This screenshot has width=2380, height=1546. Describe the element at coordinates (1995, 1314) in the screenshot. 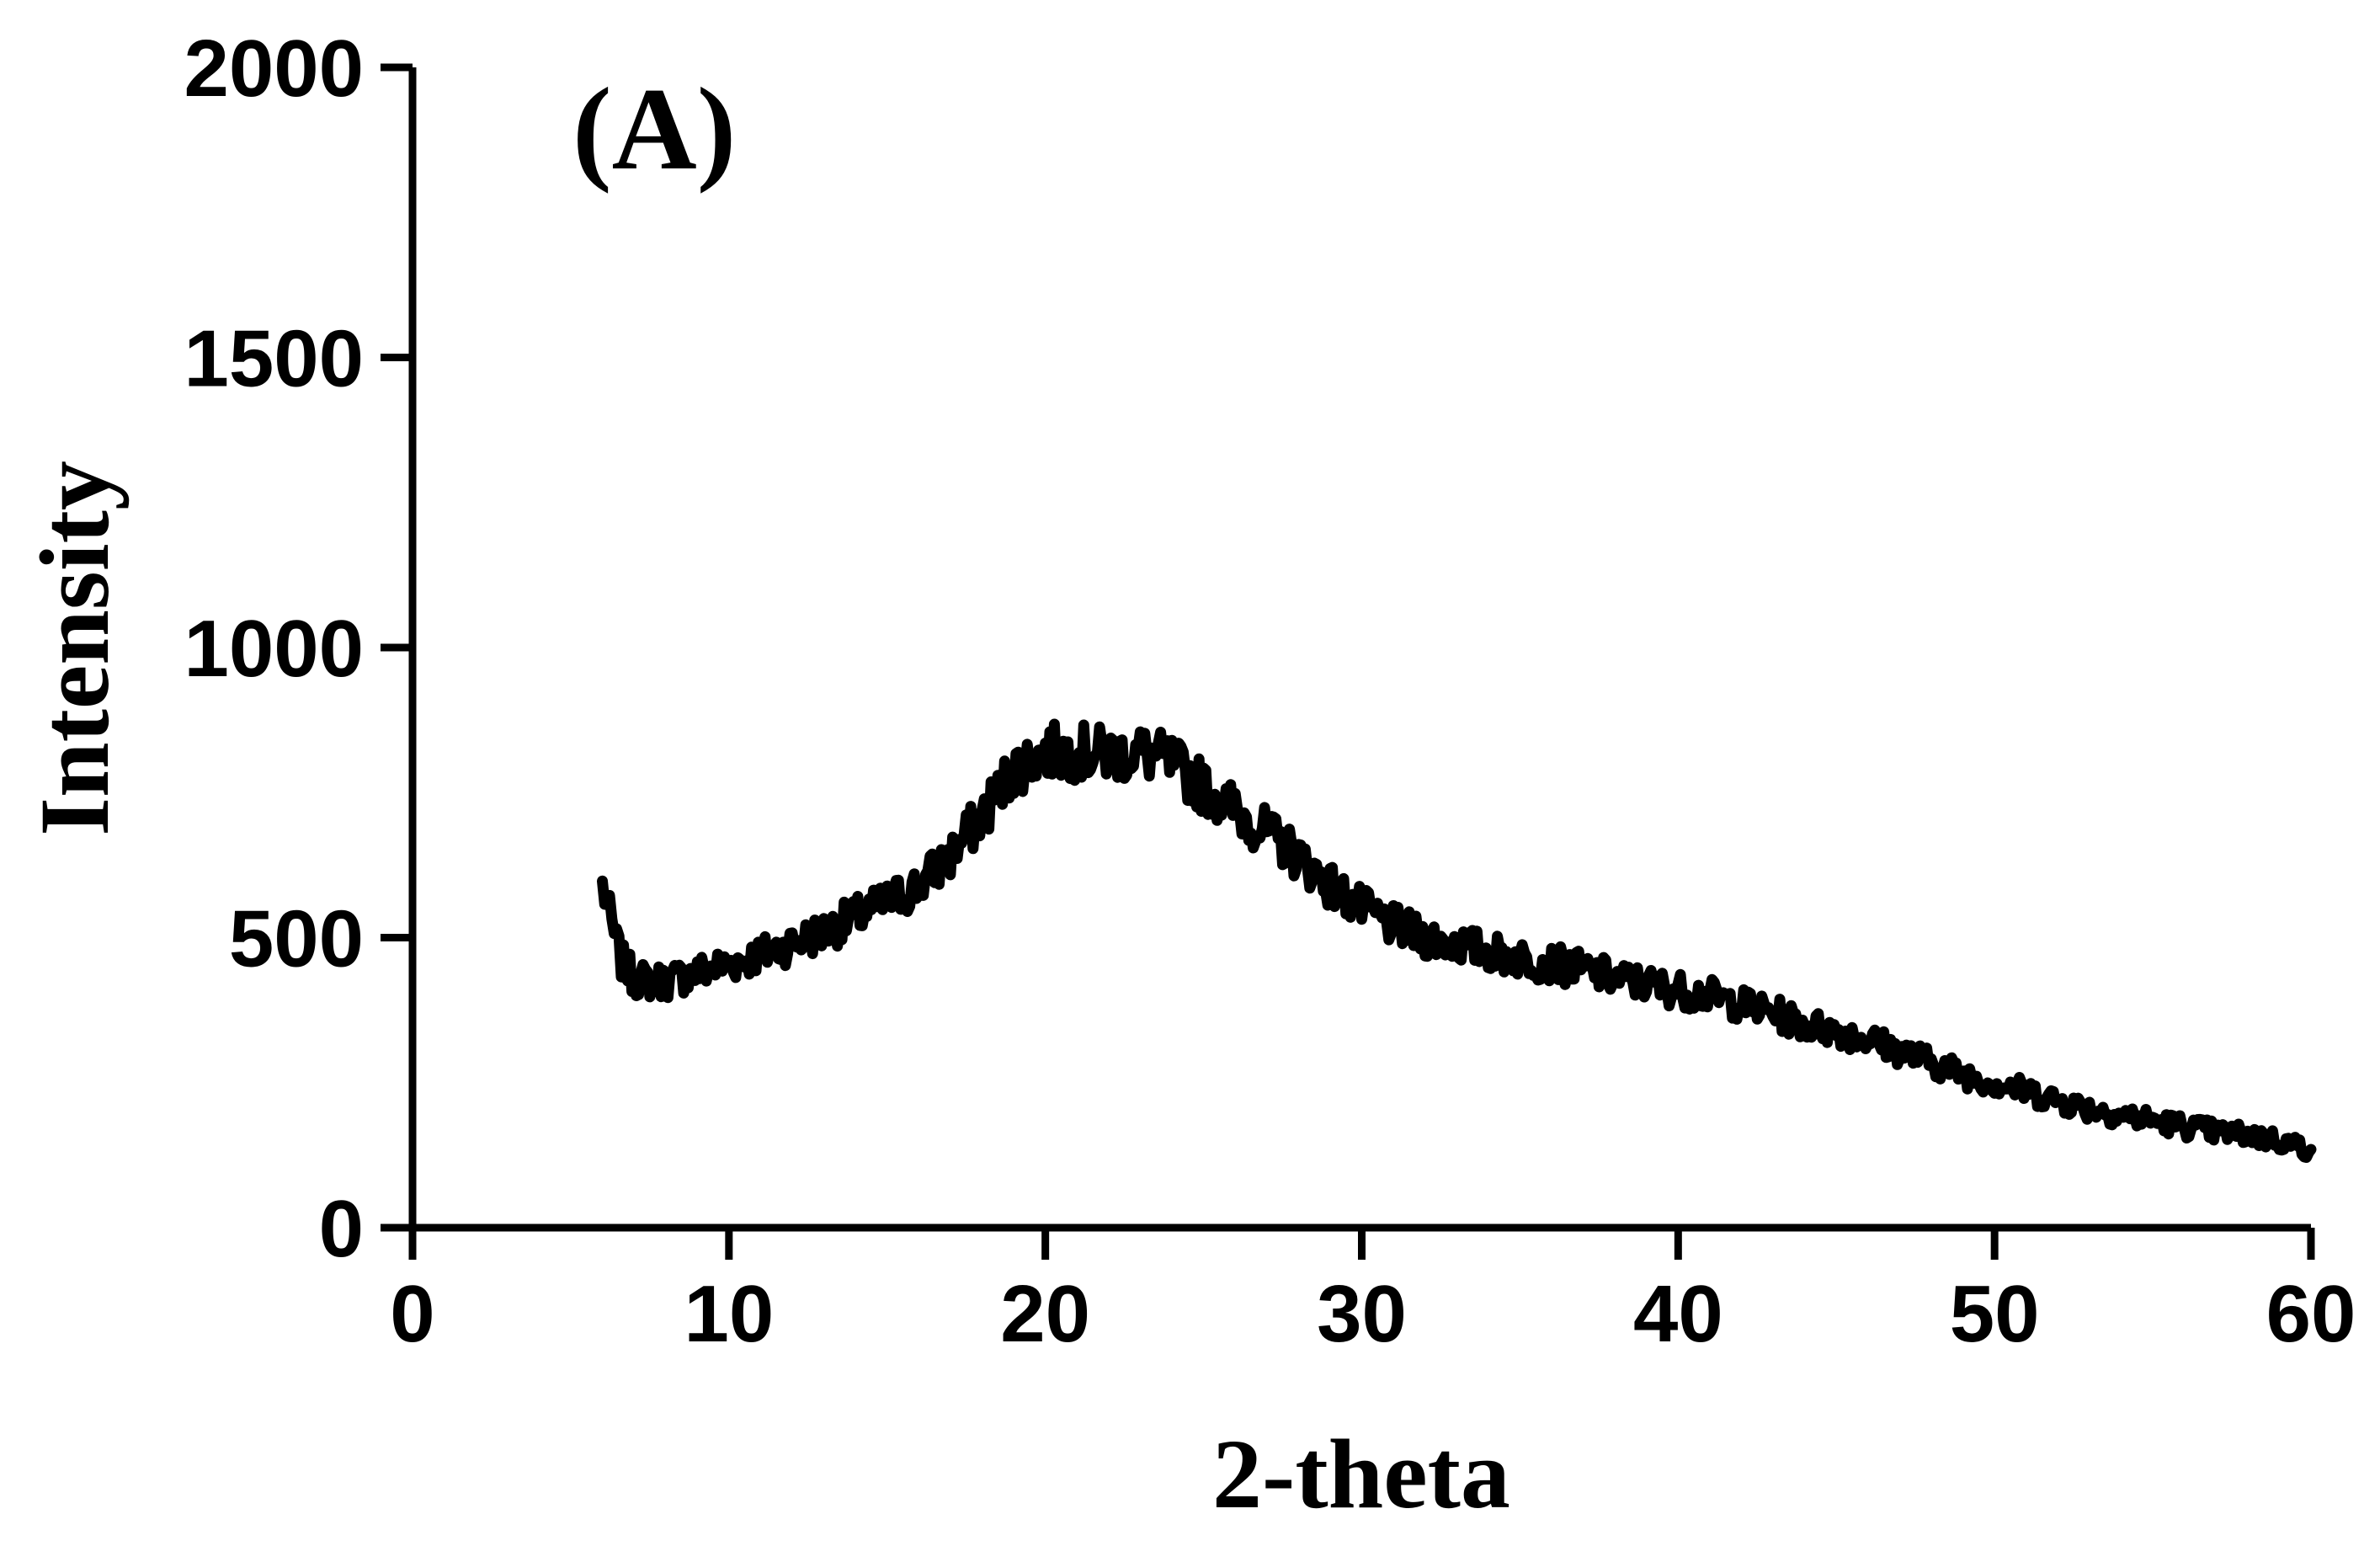

I see `x-tick-label: 50` at that location.